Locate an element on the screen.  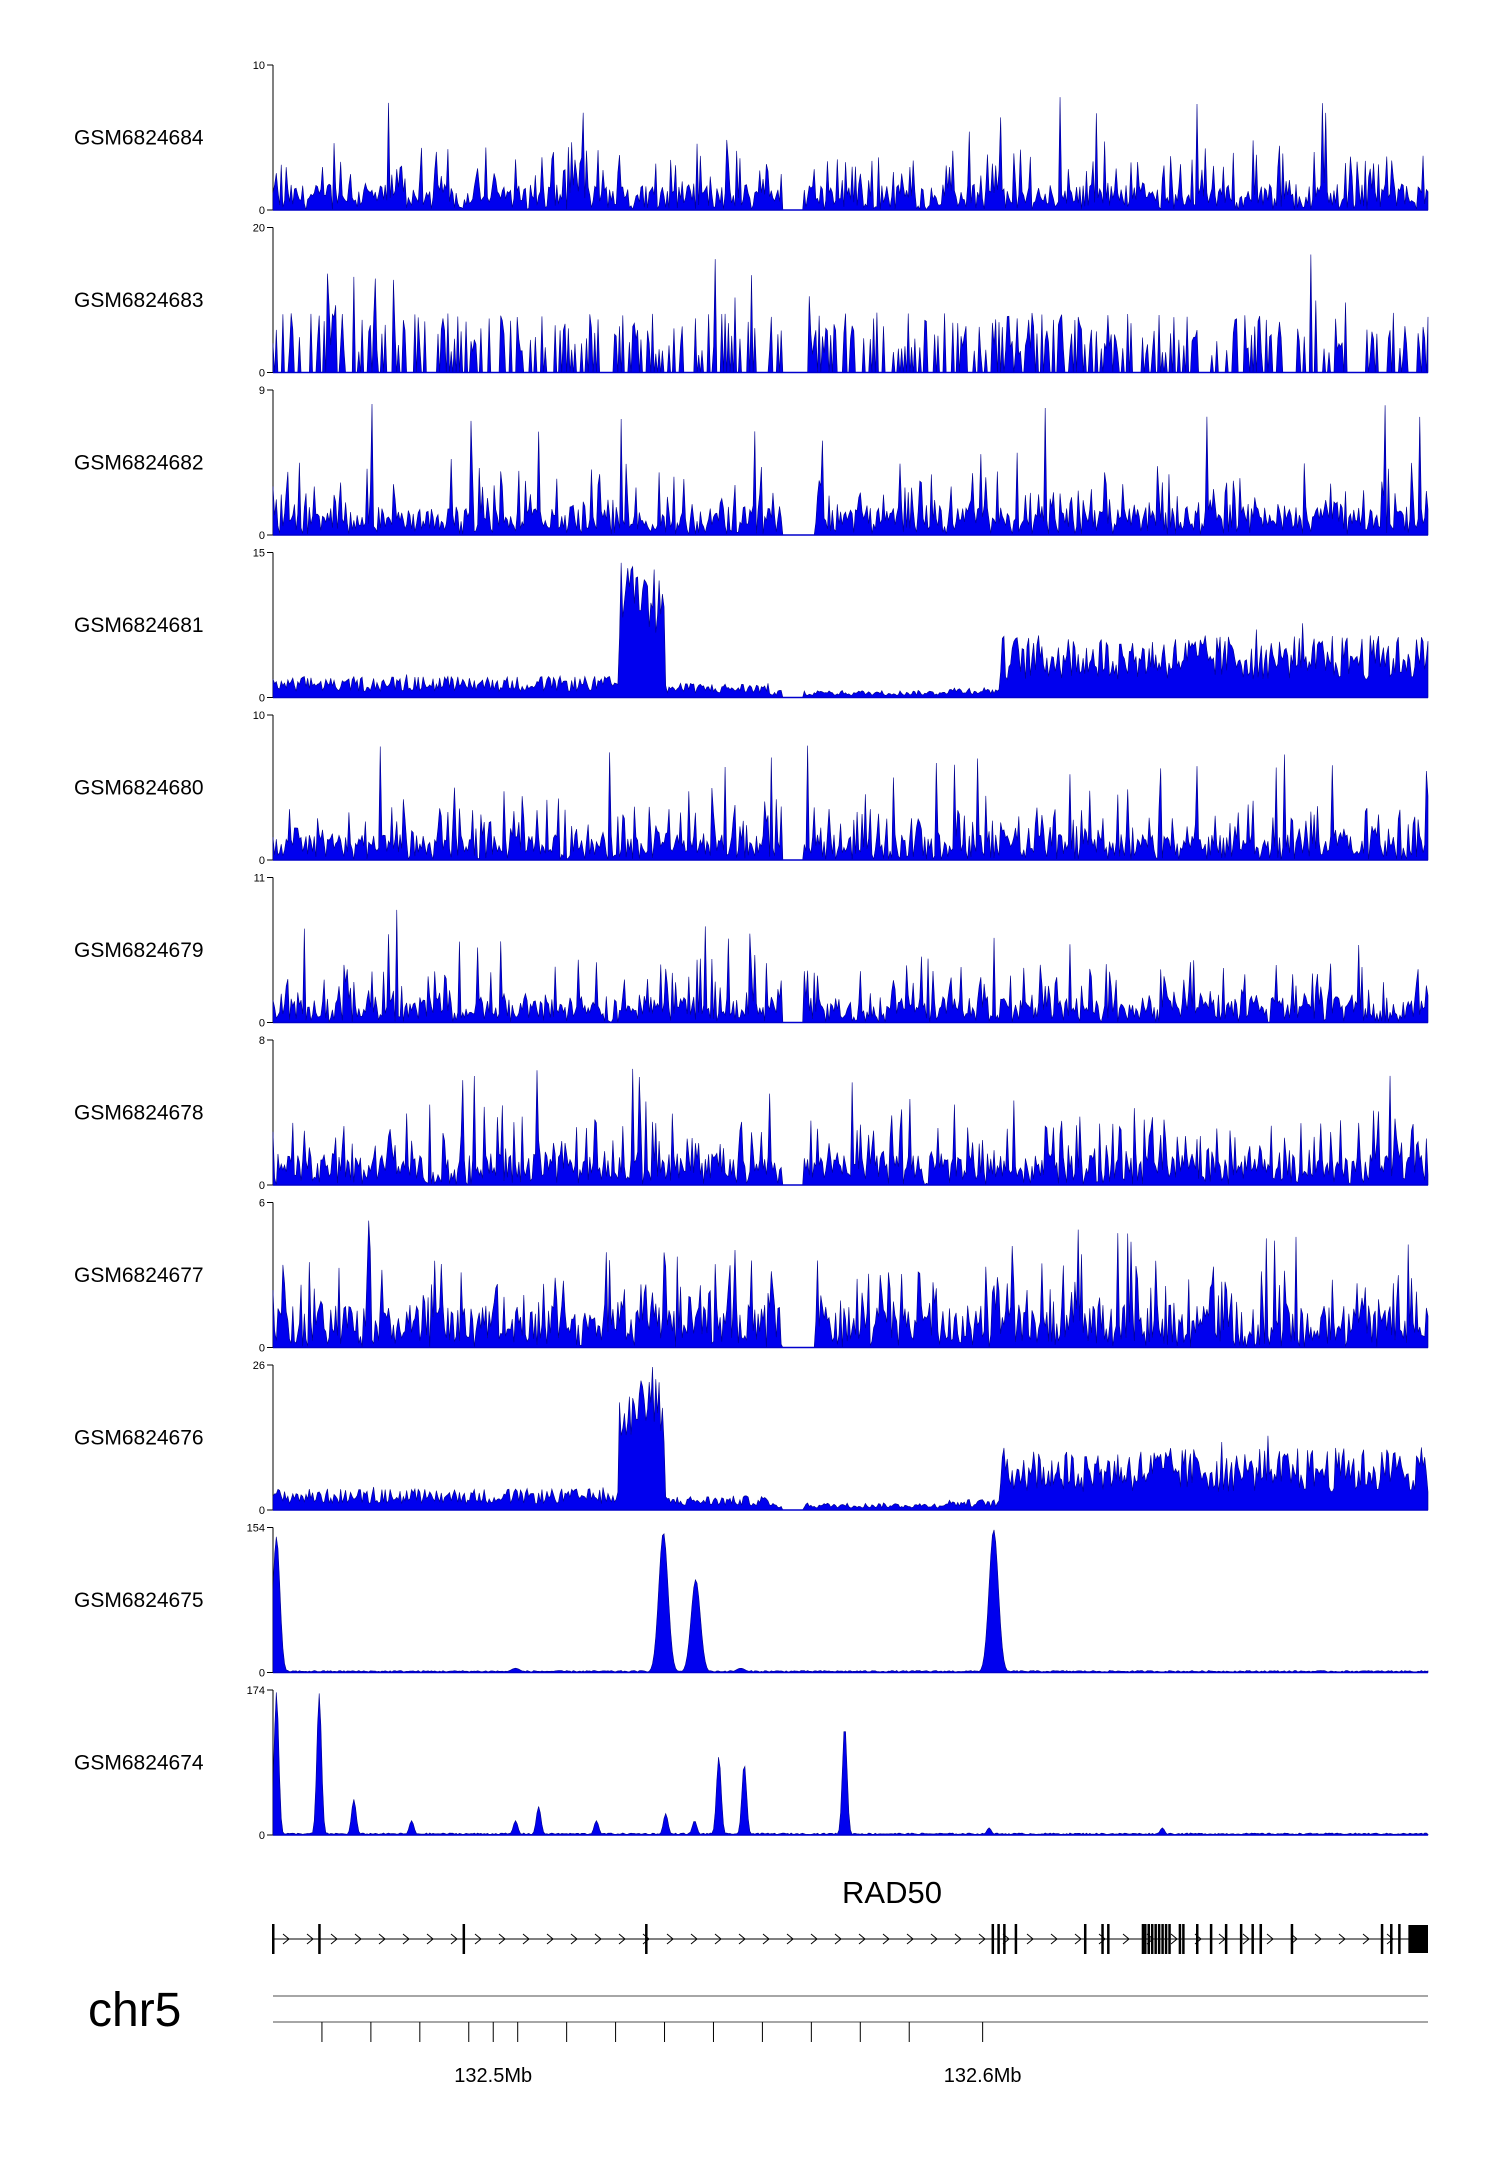
y-max-label: 10 is located at coordinates (259, 716).